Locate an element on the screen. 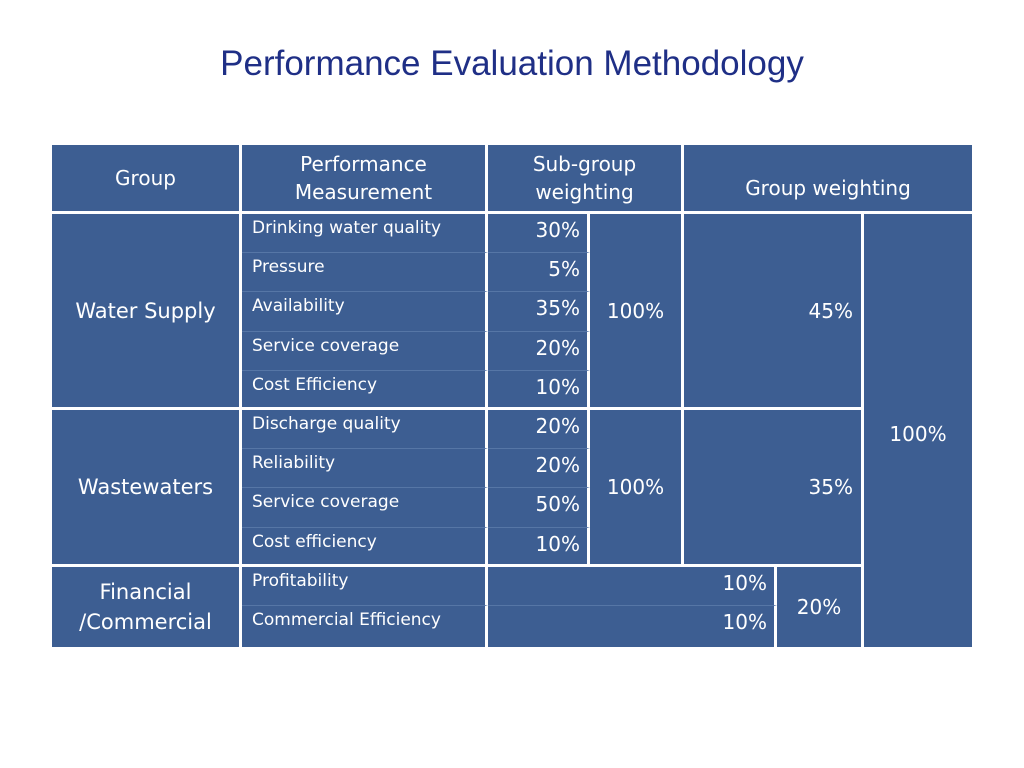 The image size is (1024, 768). overall-total: 100% is located at coordinates (918, 430).